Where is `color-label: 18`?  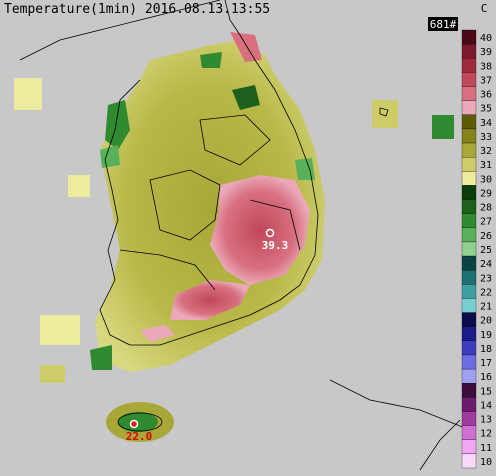
color-label: 18 is located at coordinates (486, 349).